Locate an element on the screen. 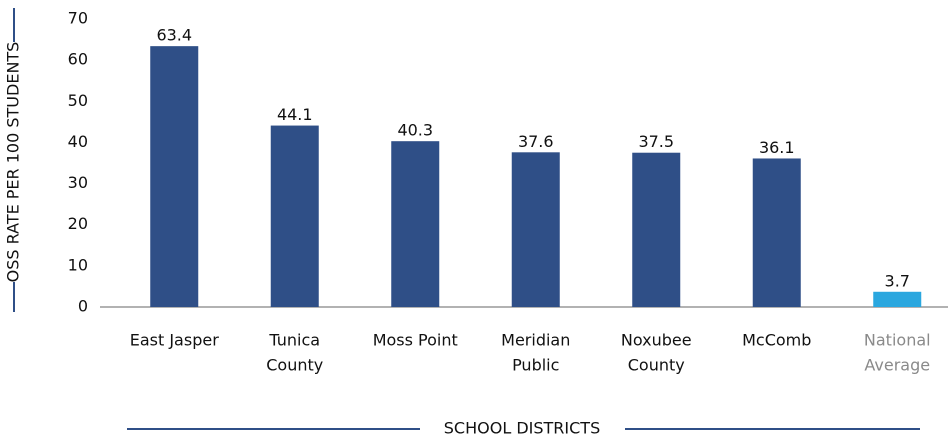 This screenshot has width=948, height=439. y-tick-label: 40 is located at coordinates (78, 141).